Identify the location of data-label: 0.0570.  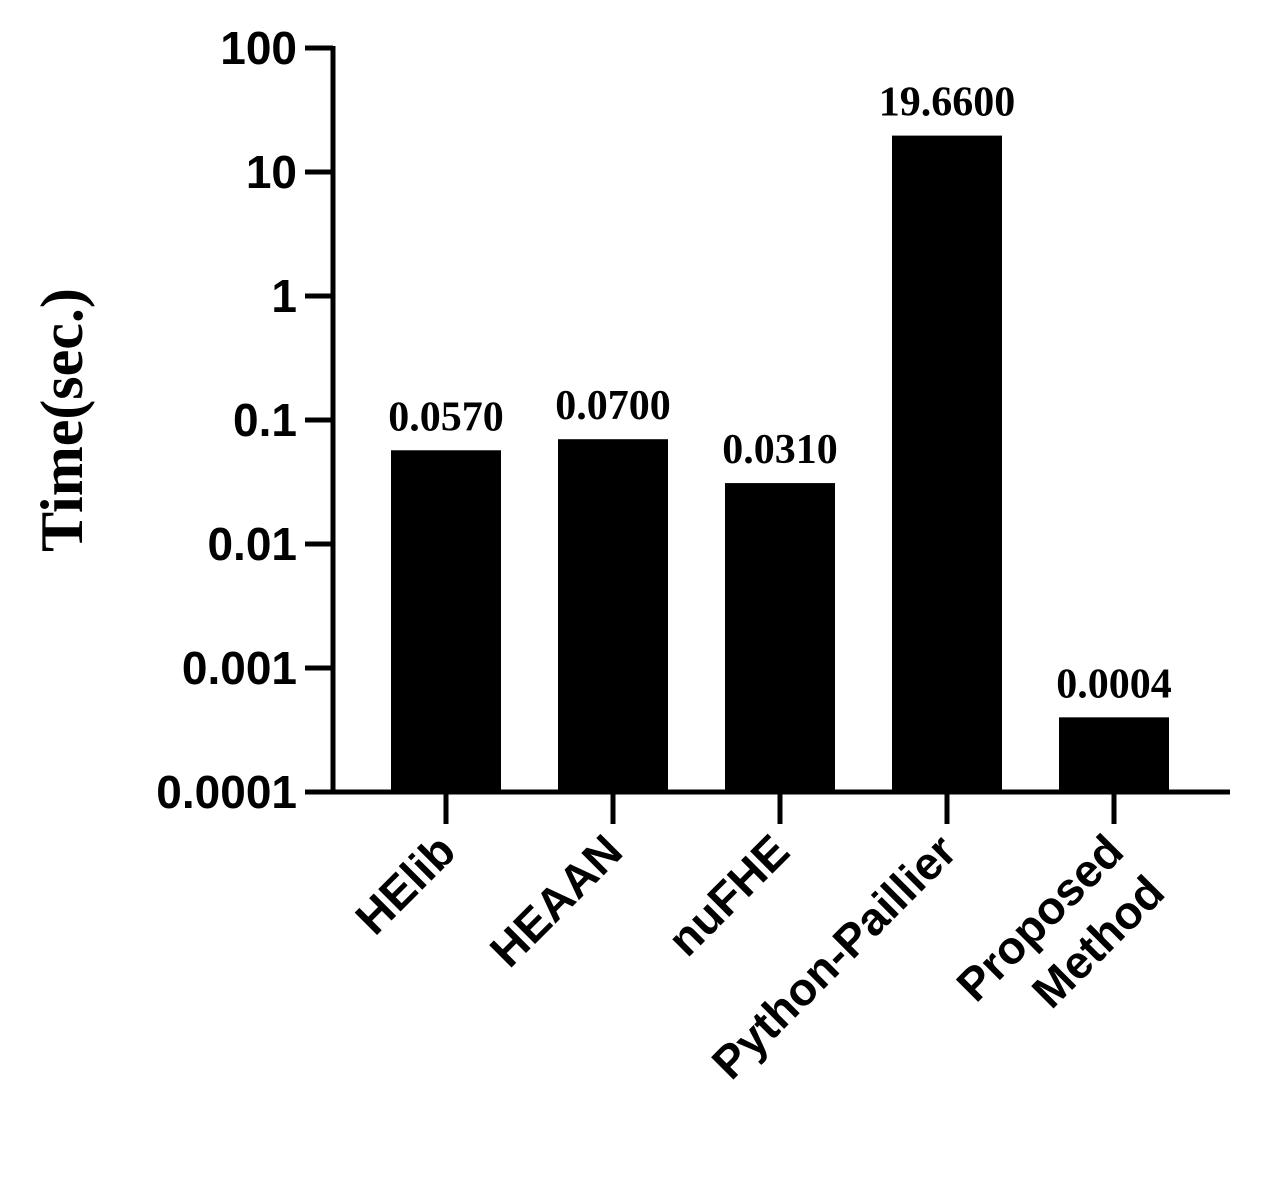
(446, 417).